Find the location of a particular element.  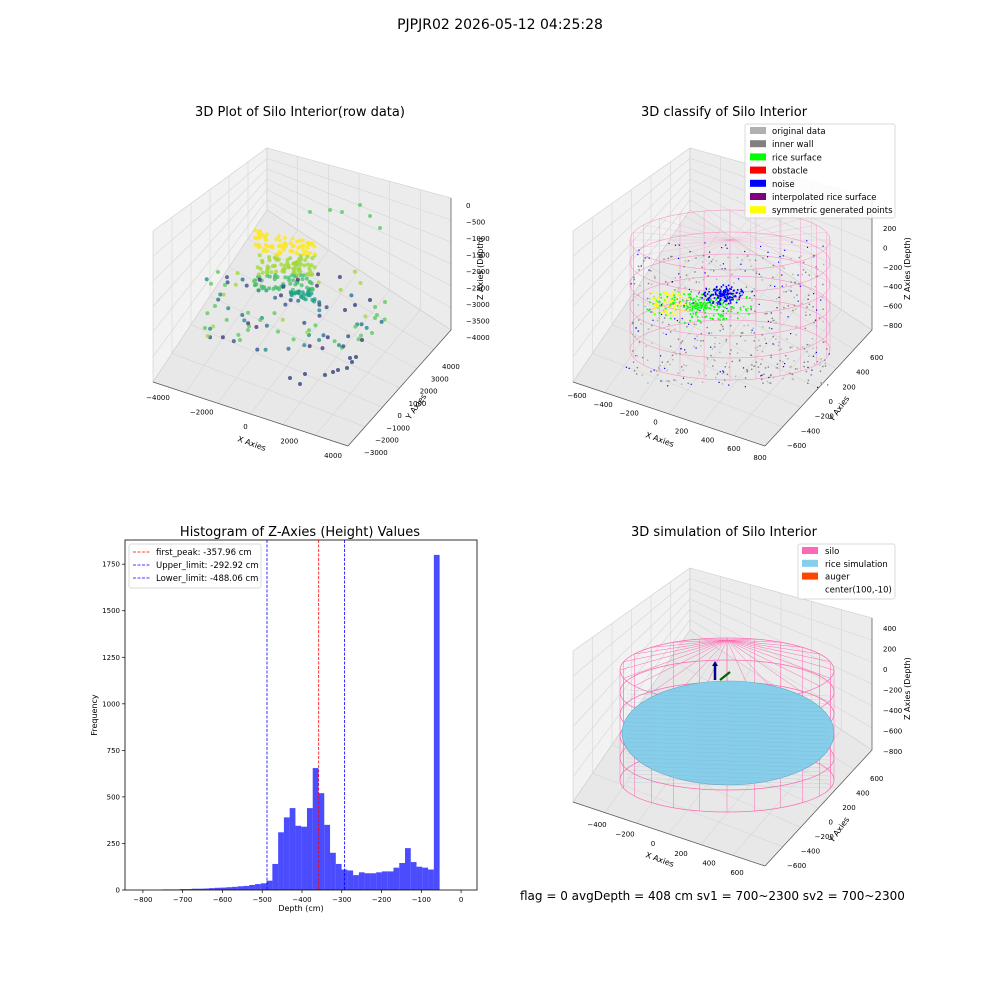

tick-label: 0 is located at coordinates (468, 206).